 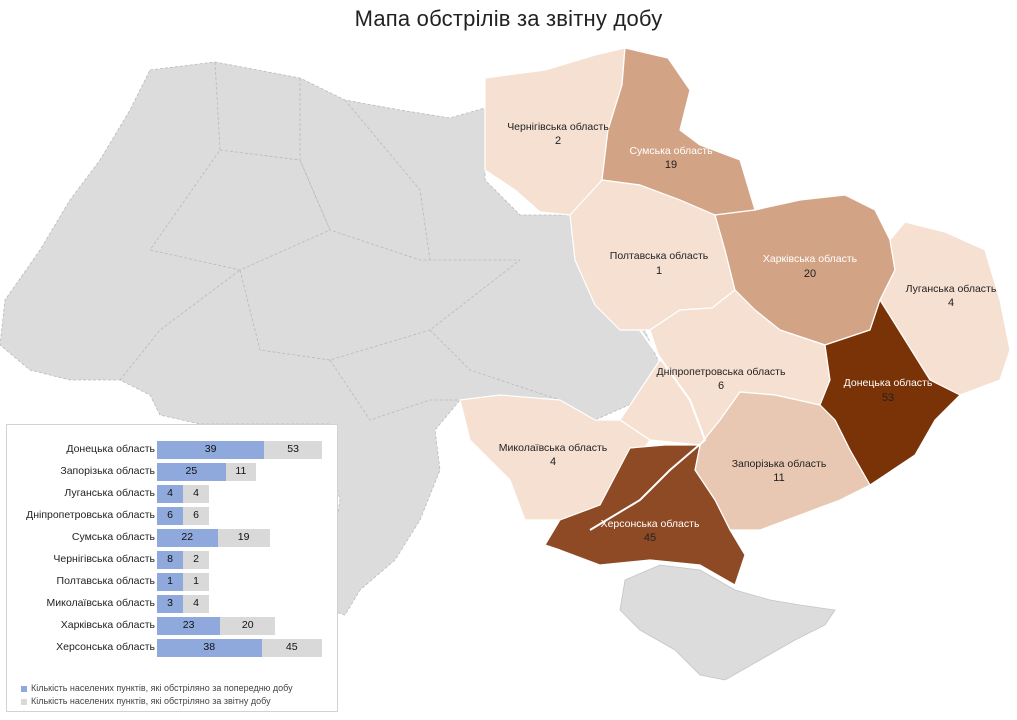 What do you see at coordinates (105, 647) in the screenshot?
I see `bar-category-label: Херсонська область` at bounding box center [105, 647].